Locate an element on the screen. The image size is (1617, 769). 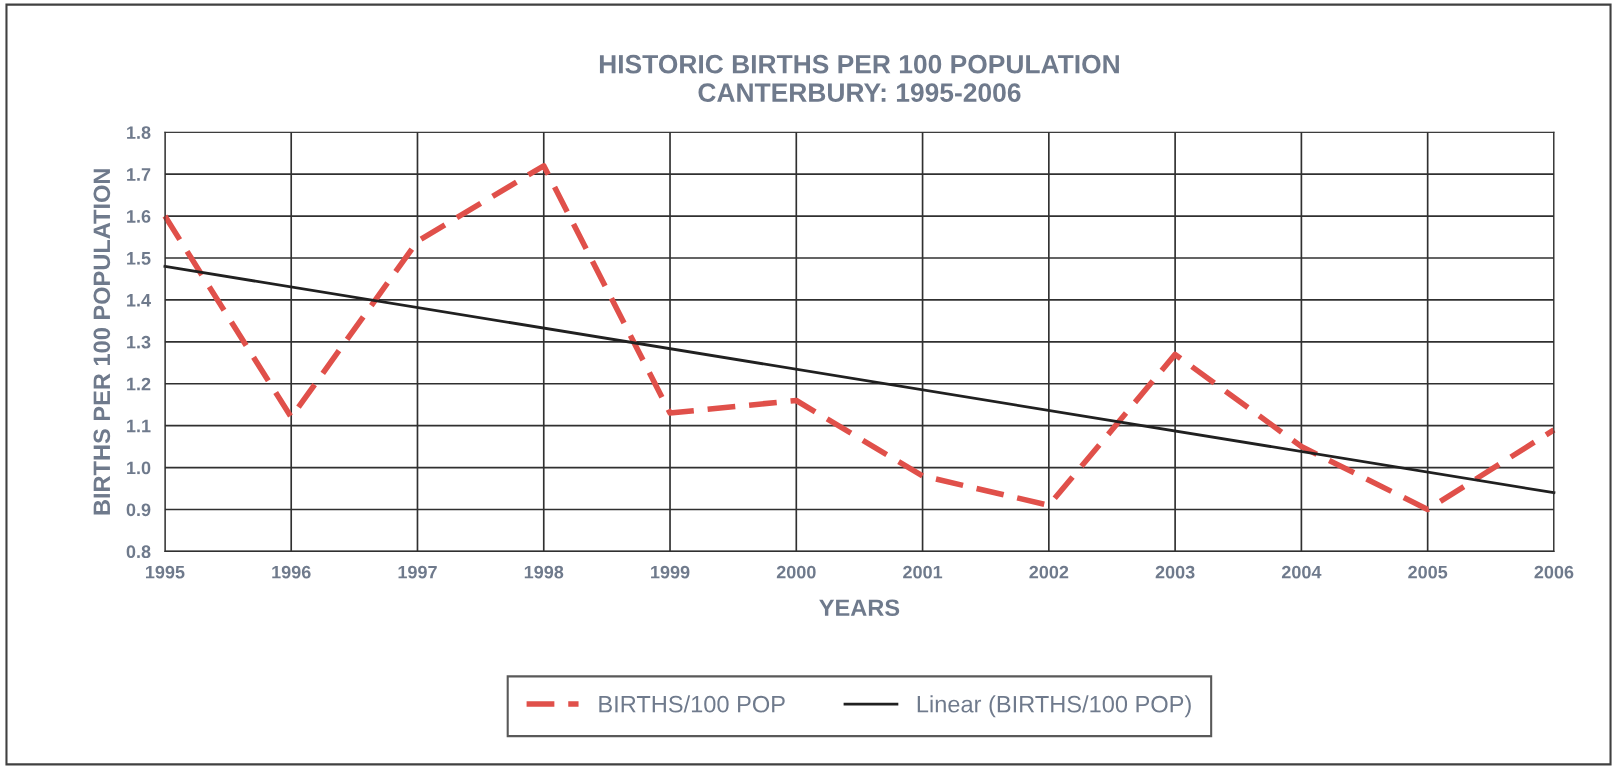
x-tick-label: 1995 is located at coordinates (165, 572).